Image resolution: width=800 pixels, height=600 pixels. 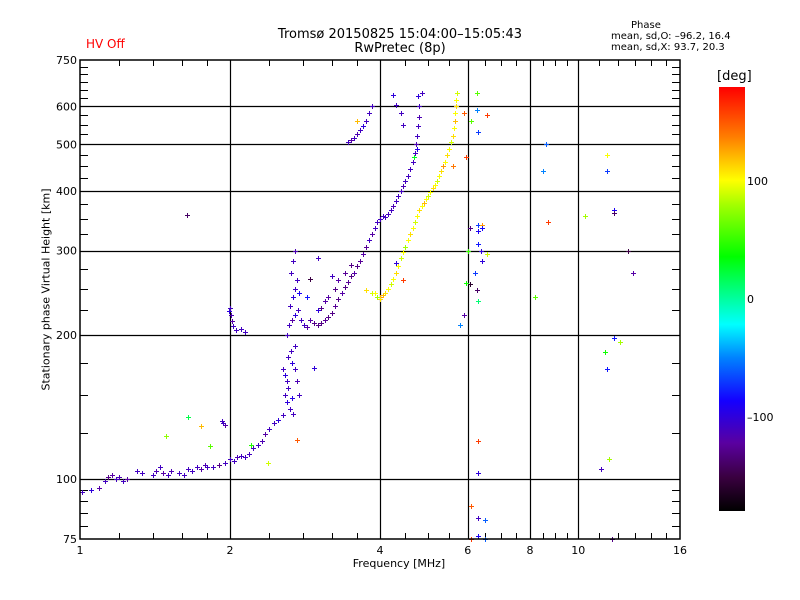 What do you see at coordinates (80, 550) in the screenshot?
I see `x-tick-label: 1` at bounding box center [80, 550].